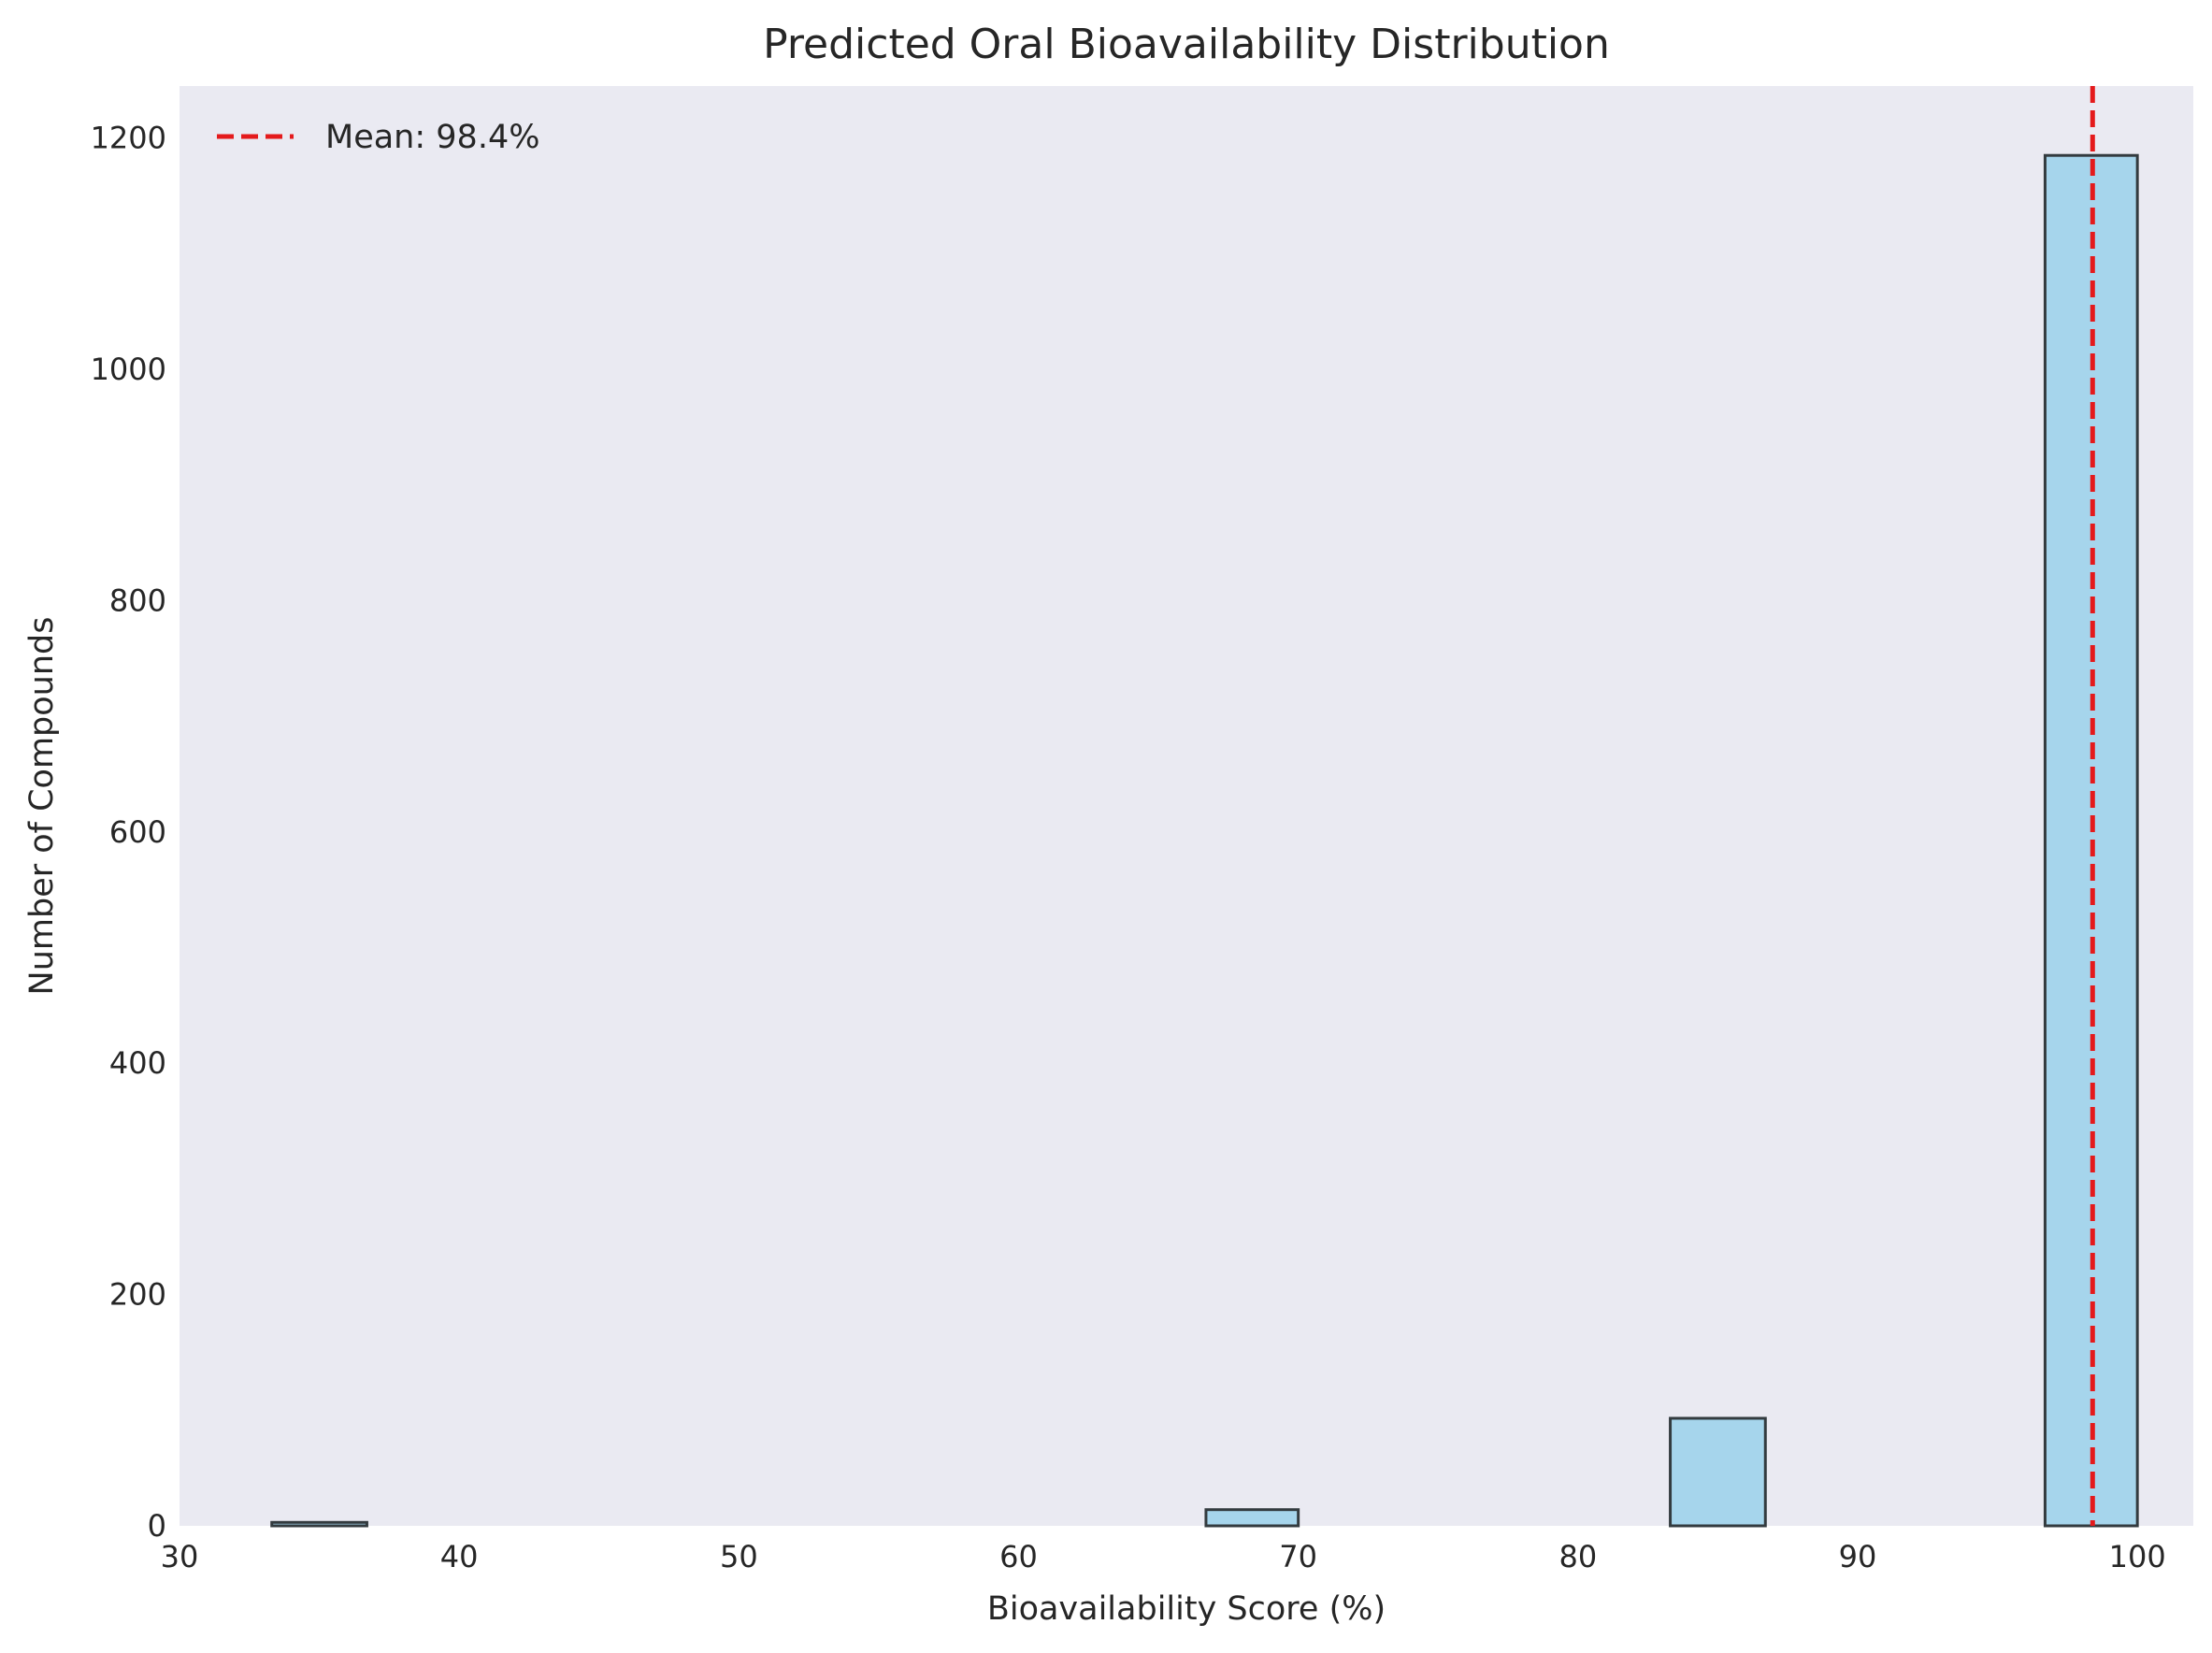 The image size is (2212, 1653). I want to click on y-axis-ticks: 0 200 400 600 800 1000 1200, so click(128, 832).